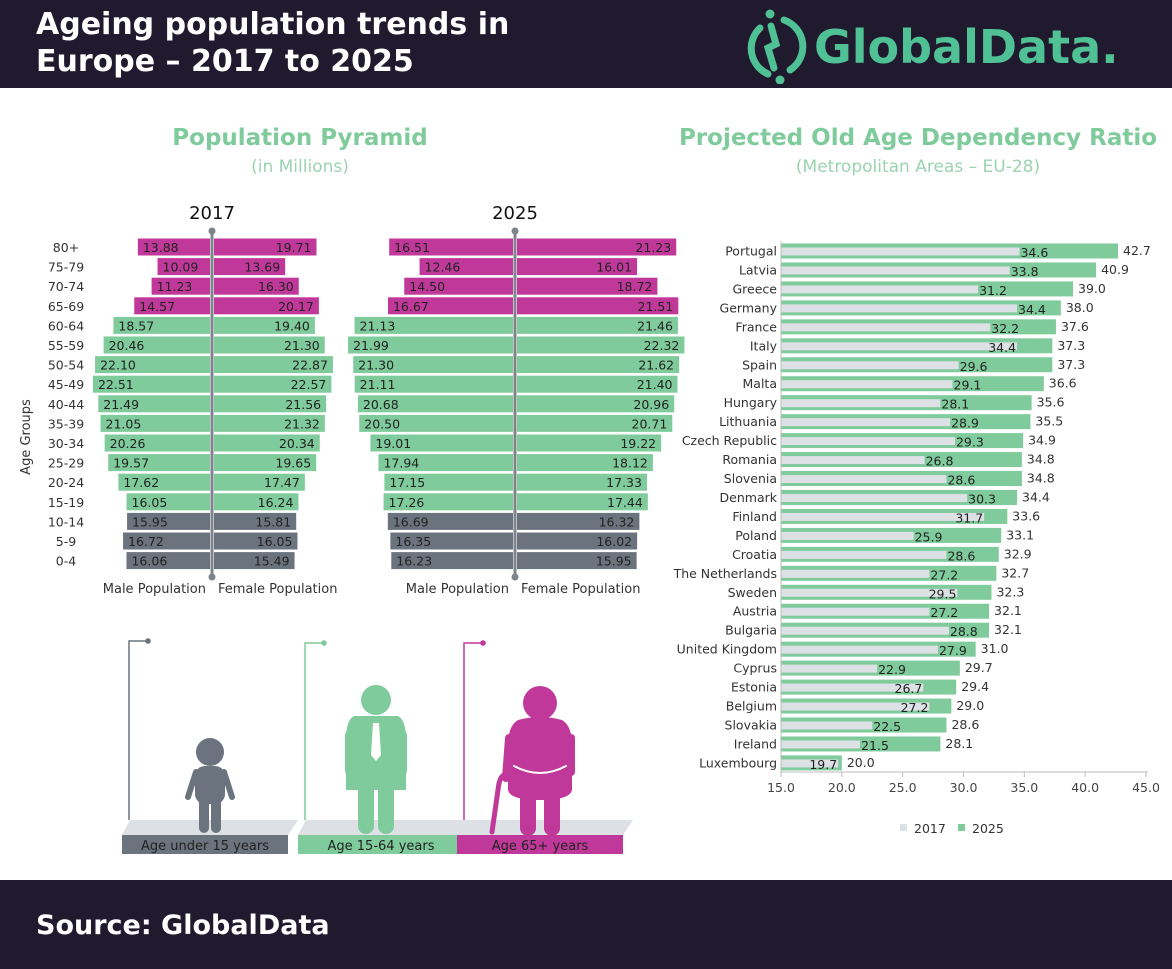 The height and width of the screenshot is (969, 1172). I want to click on male-value-label: 16.67, so click(411, 306).